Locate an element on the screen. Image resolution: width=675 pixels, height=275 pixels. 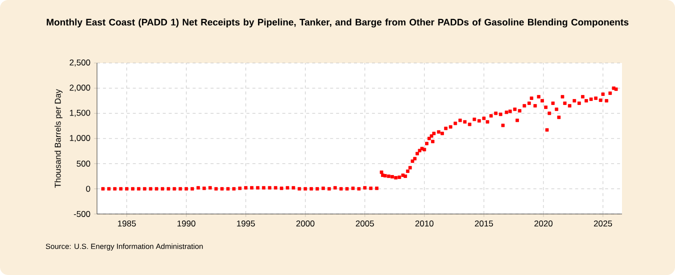
x-tick-label: 2010 is located at coordinates (424, 223).